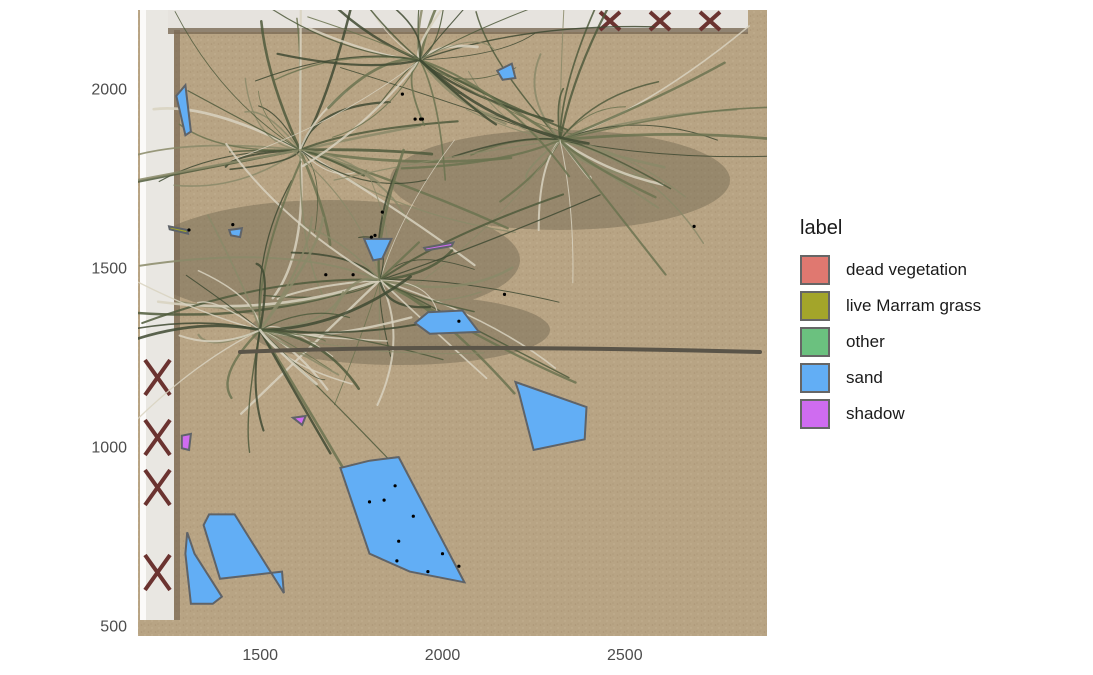  I want to click on y-tick-label-500: 500, so click(113, 626).